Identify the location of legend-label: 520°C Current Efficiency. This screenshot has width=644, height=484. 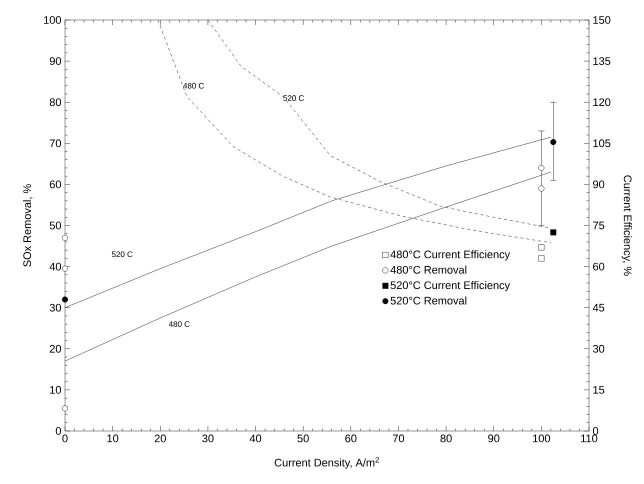
(450, 286).